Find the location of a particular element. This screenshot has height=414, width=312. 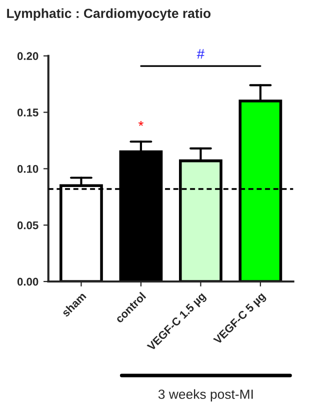

y-tick-label: 0.00 is located at coordinates (27, 282).